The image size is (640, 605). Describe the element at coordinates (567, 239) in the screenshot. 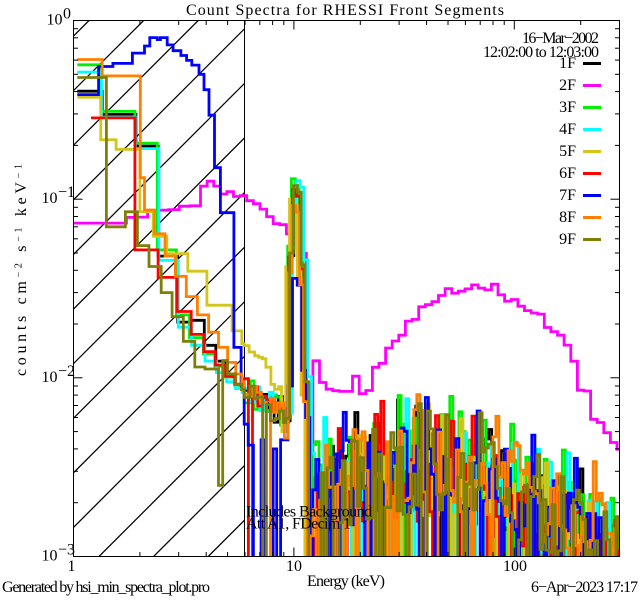

I see `svg-text: 9F` at that location.